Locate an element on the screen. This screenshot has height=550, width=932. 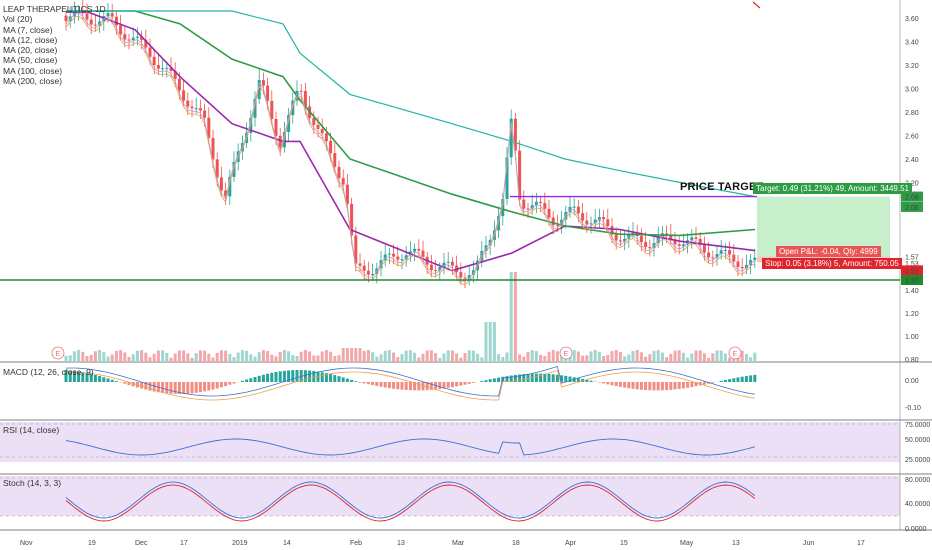
rsi-label: RSI (14, close) is located at coordinates (31, 430).